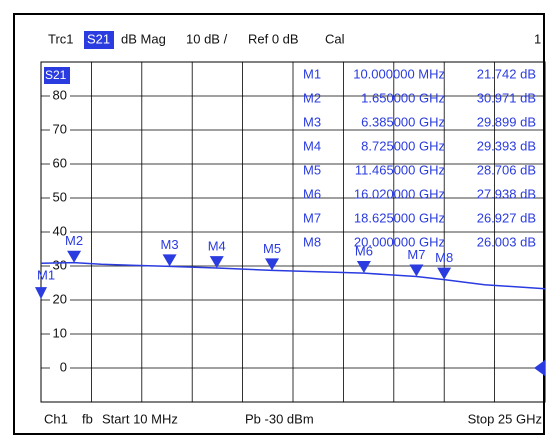 This screenshot has height=447, width=558. What do you see at coordinates (399, 193) in the screenshot?
I see `marker-stimulus: 16.020000 GHz` at bounding box center [399, 193].